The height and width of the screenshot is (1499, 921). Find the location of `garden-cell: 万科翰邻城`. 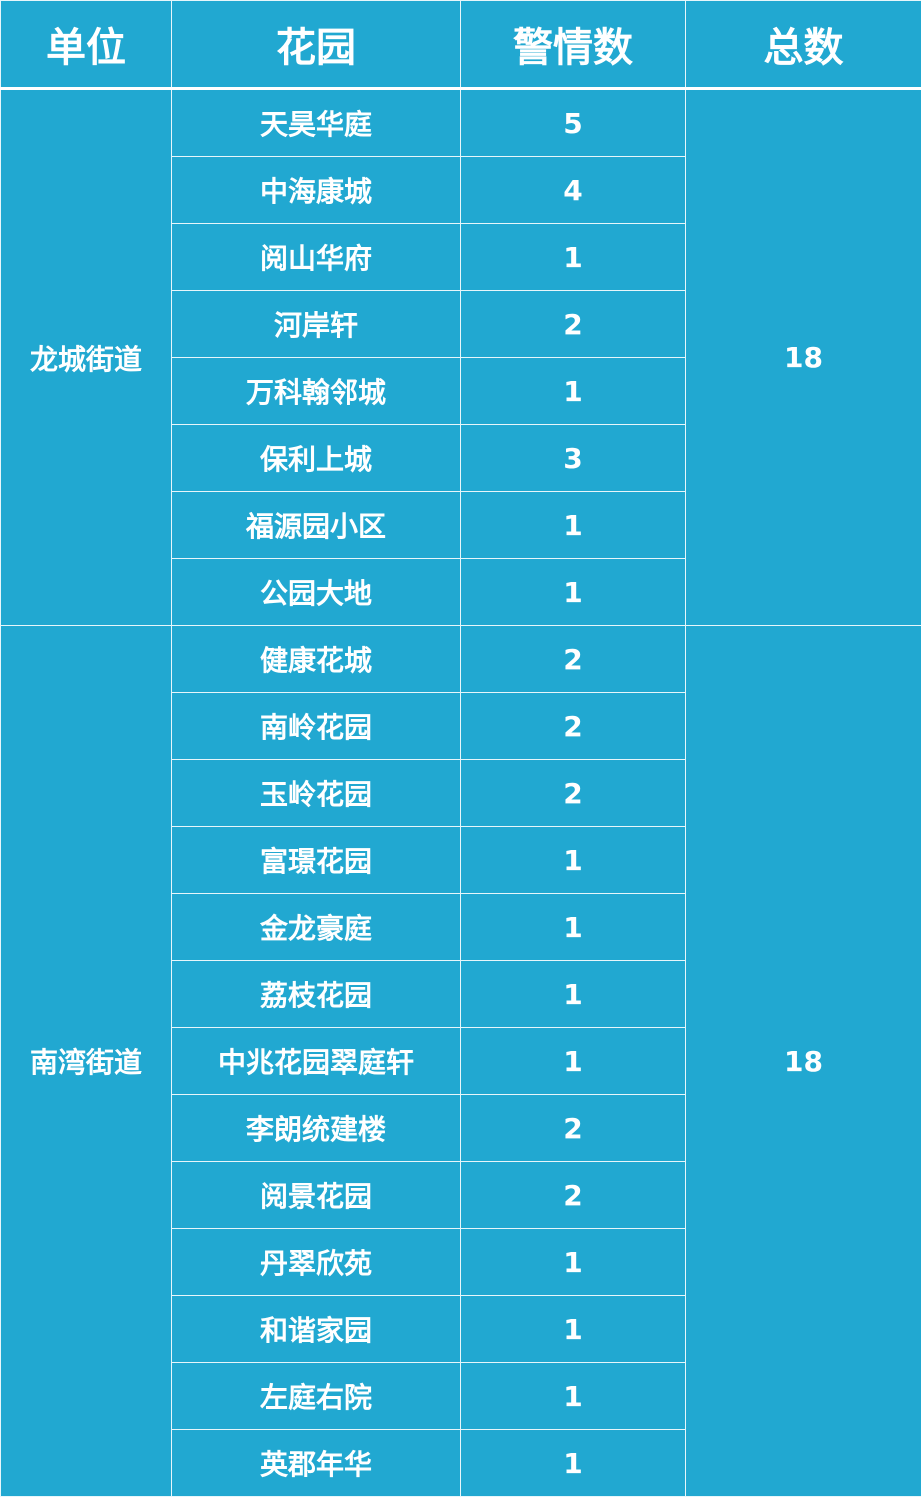

garden-cell: 万科翰邻城 is located at coordinates (316, 391).